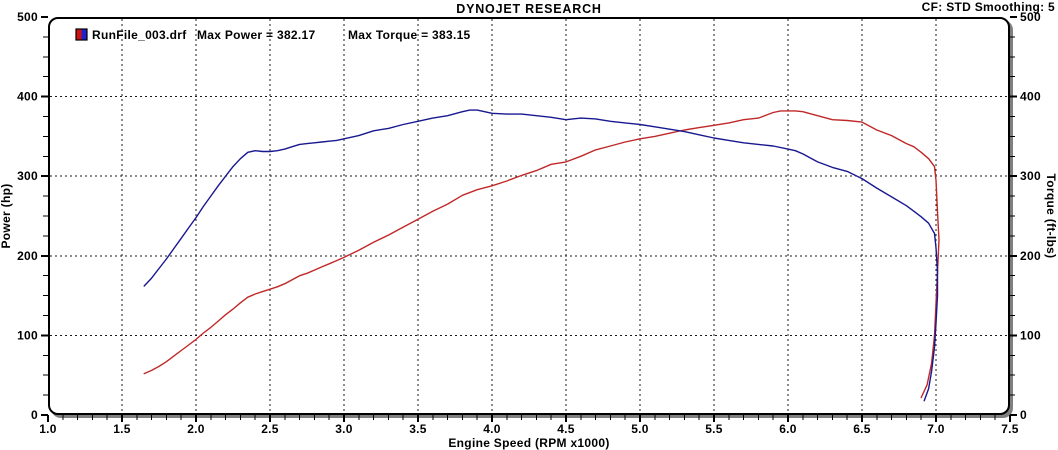 Image resolution: width=1058 pixels, height=450 pixels. I want to click on x-tick-label: 7.5, so click(1010, 429).